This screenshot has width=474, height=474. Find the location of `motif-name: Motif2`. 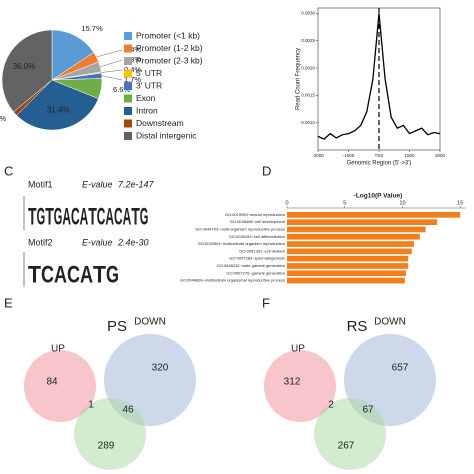

motif-name: Motif2 is located at coordinates (40, 242).